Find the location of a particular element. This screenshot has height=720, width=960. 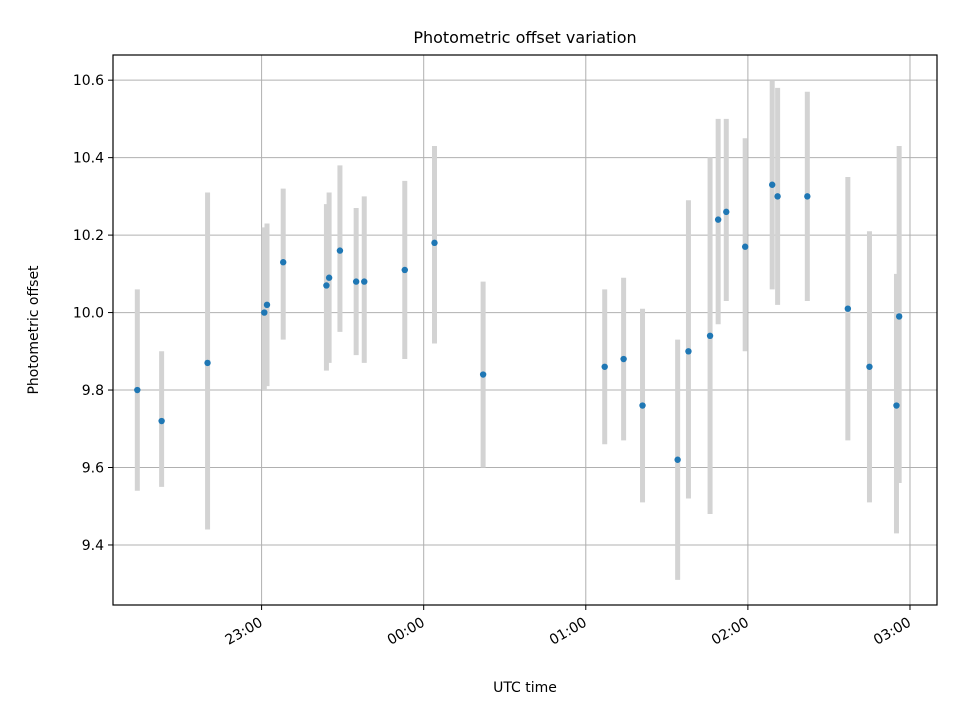

y-tick-label: 10.2 is located at coordinates (88, 236).